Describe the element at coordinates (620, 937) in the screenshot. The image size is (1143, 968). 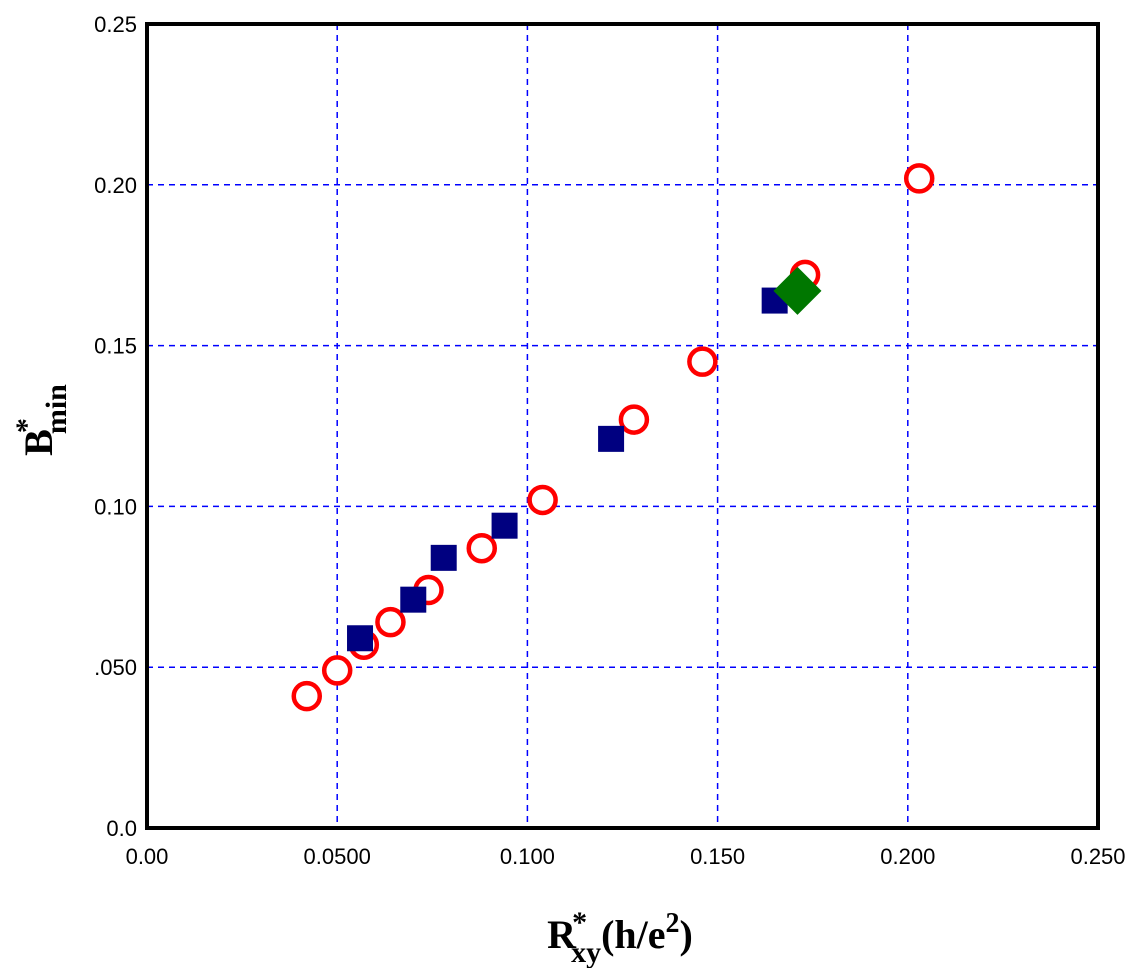
I see `x-axis-title: R* xy(h/e2)` at that location.